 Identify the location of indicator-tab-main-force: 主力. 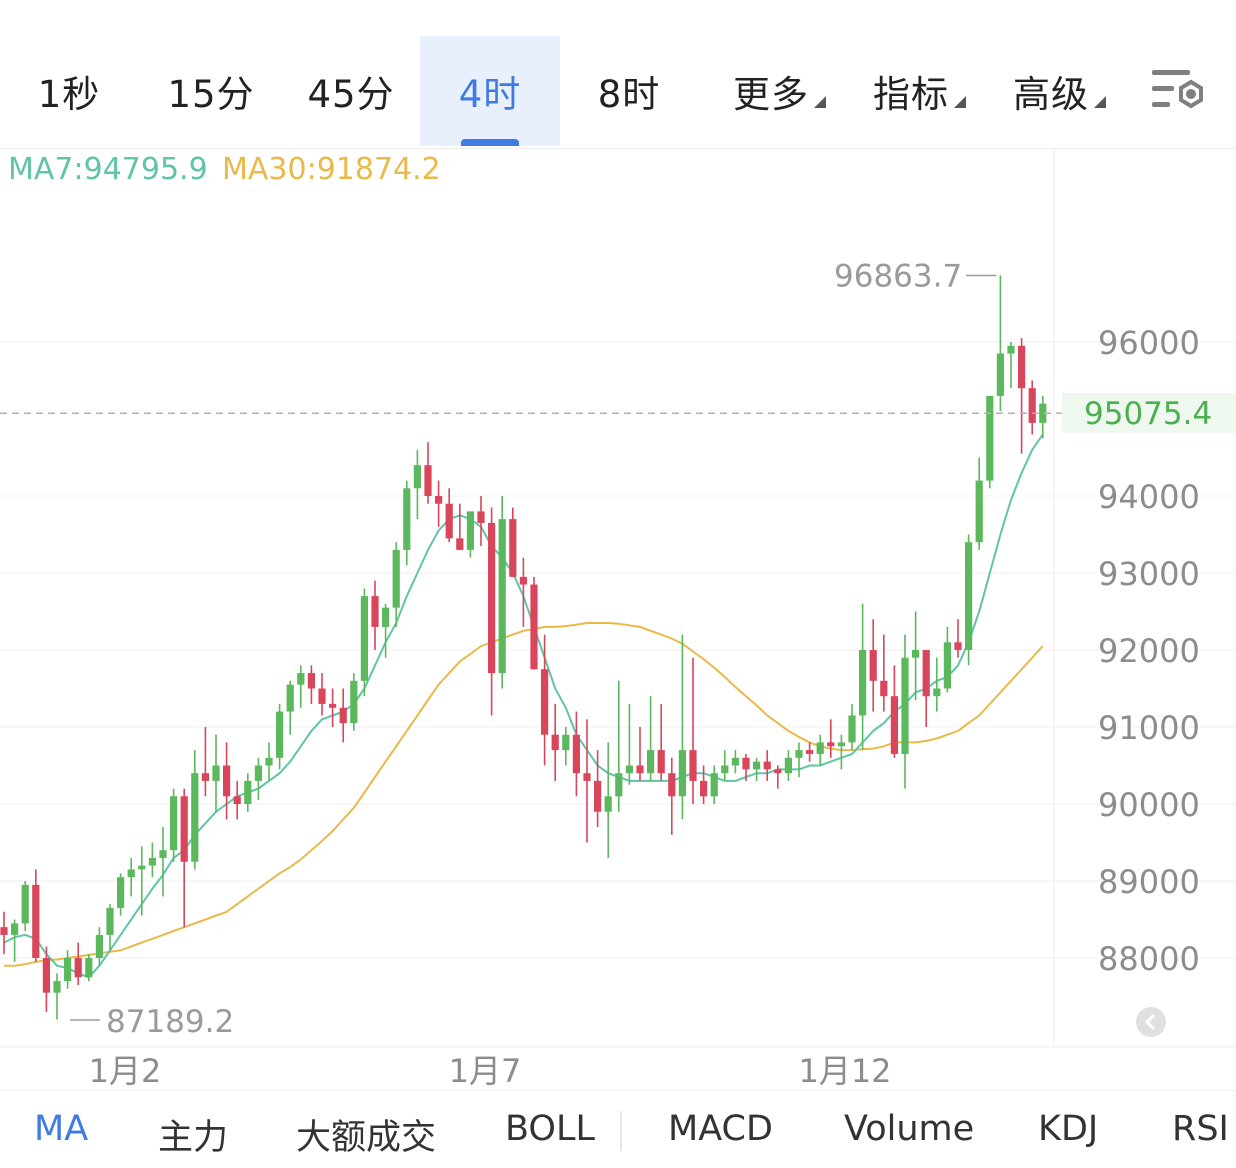
(193, 1138).